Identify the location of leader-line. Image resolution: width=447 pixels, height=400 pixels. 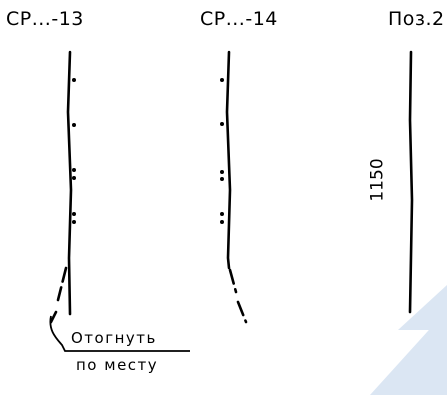
(119, 333).